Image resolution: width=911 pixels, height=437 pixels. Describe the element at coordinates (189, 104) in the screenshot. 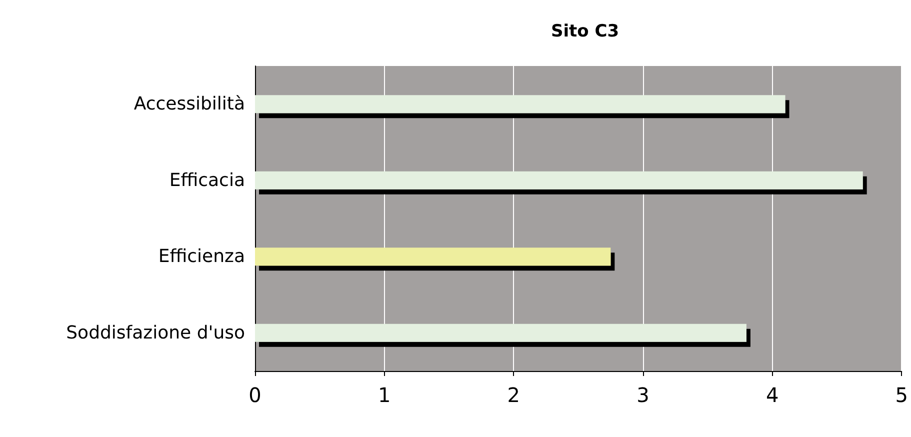

I see `y-tick-label: Accessibilità` at that location.